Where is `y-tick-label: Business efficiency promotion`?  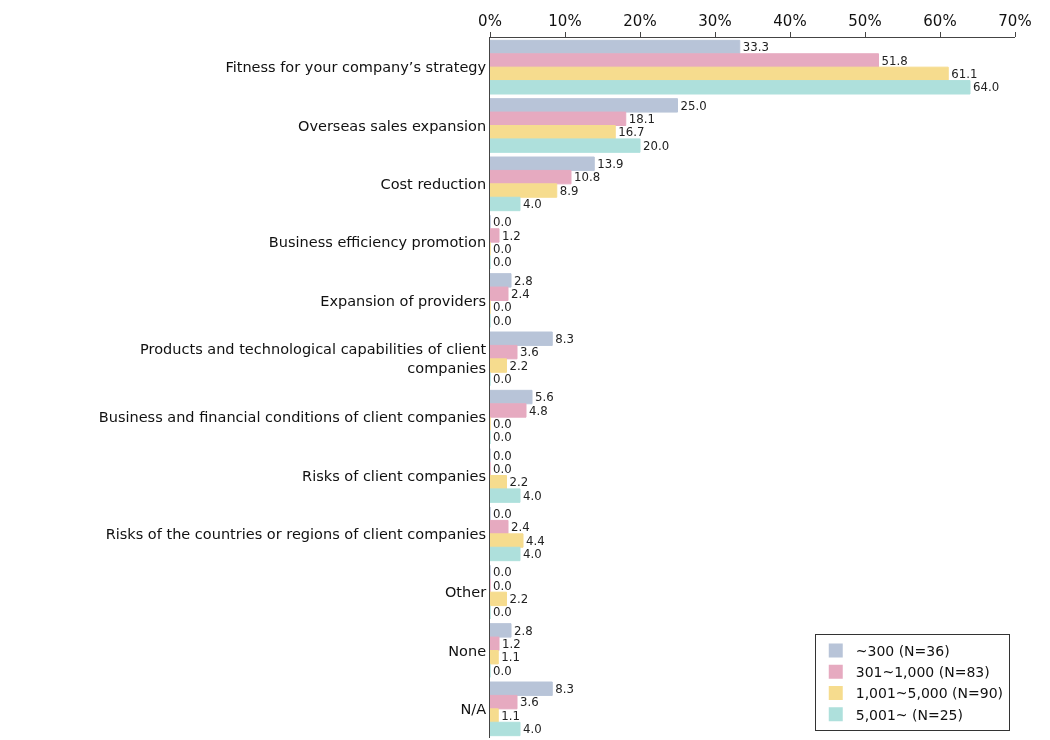 y-tick-label: Business efficiency promotion is located at coordinates (377, 242).